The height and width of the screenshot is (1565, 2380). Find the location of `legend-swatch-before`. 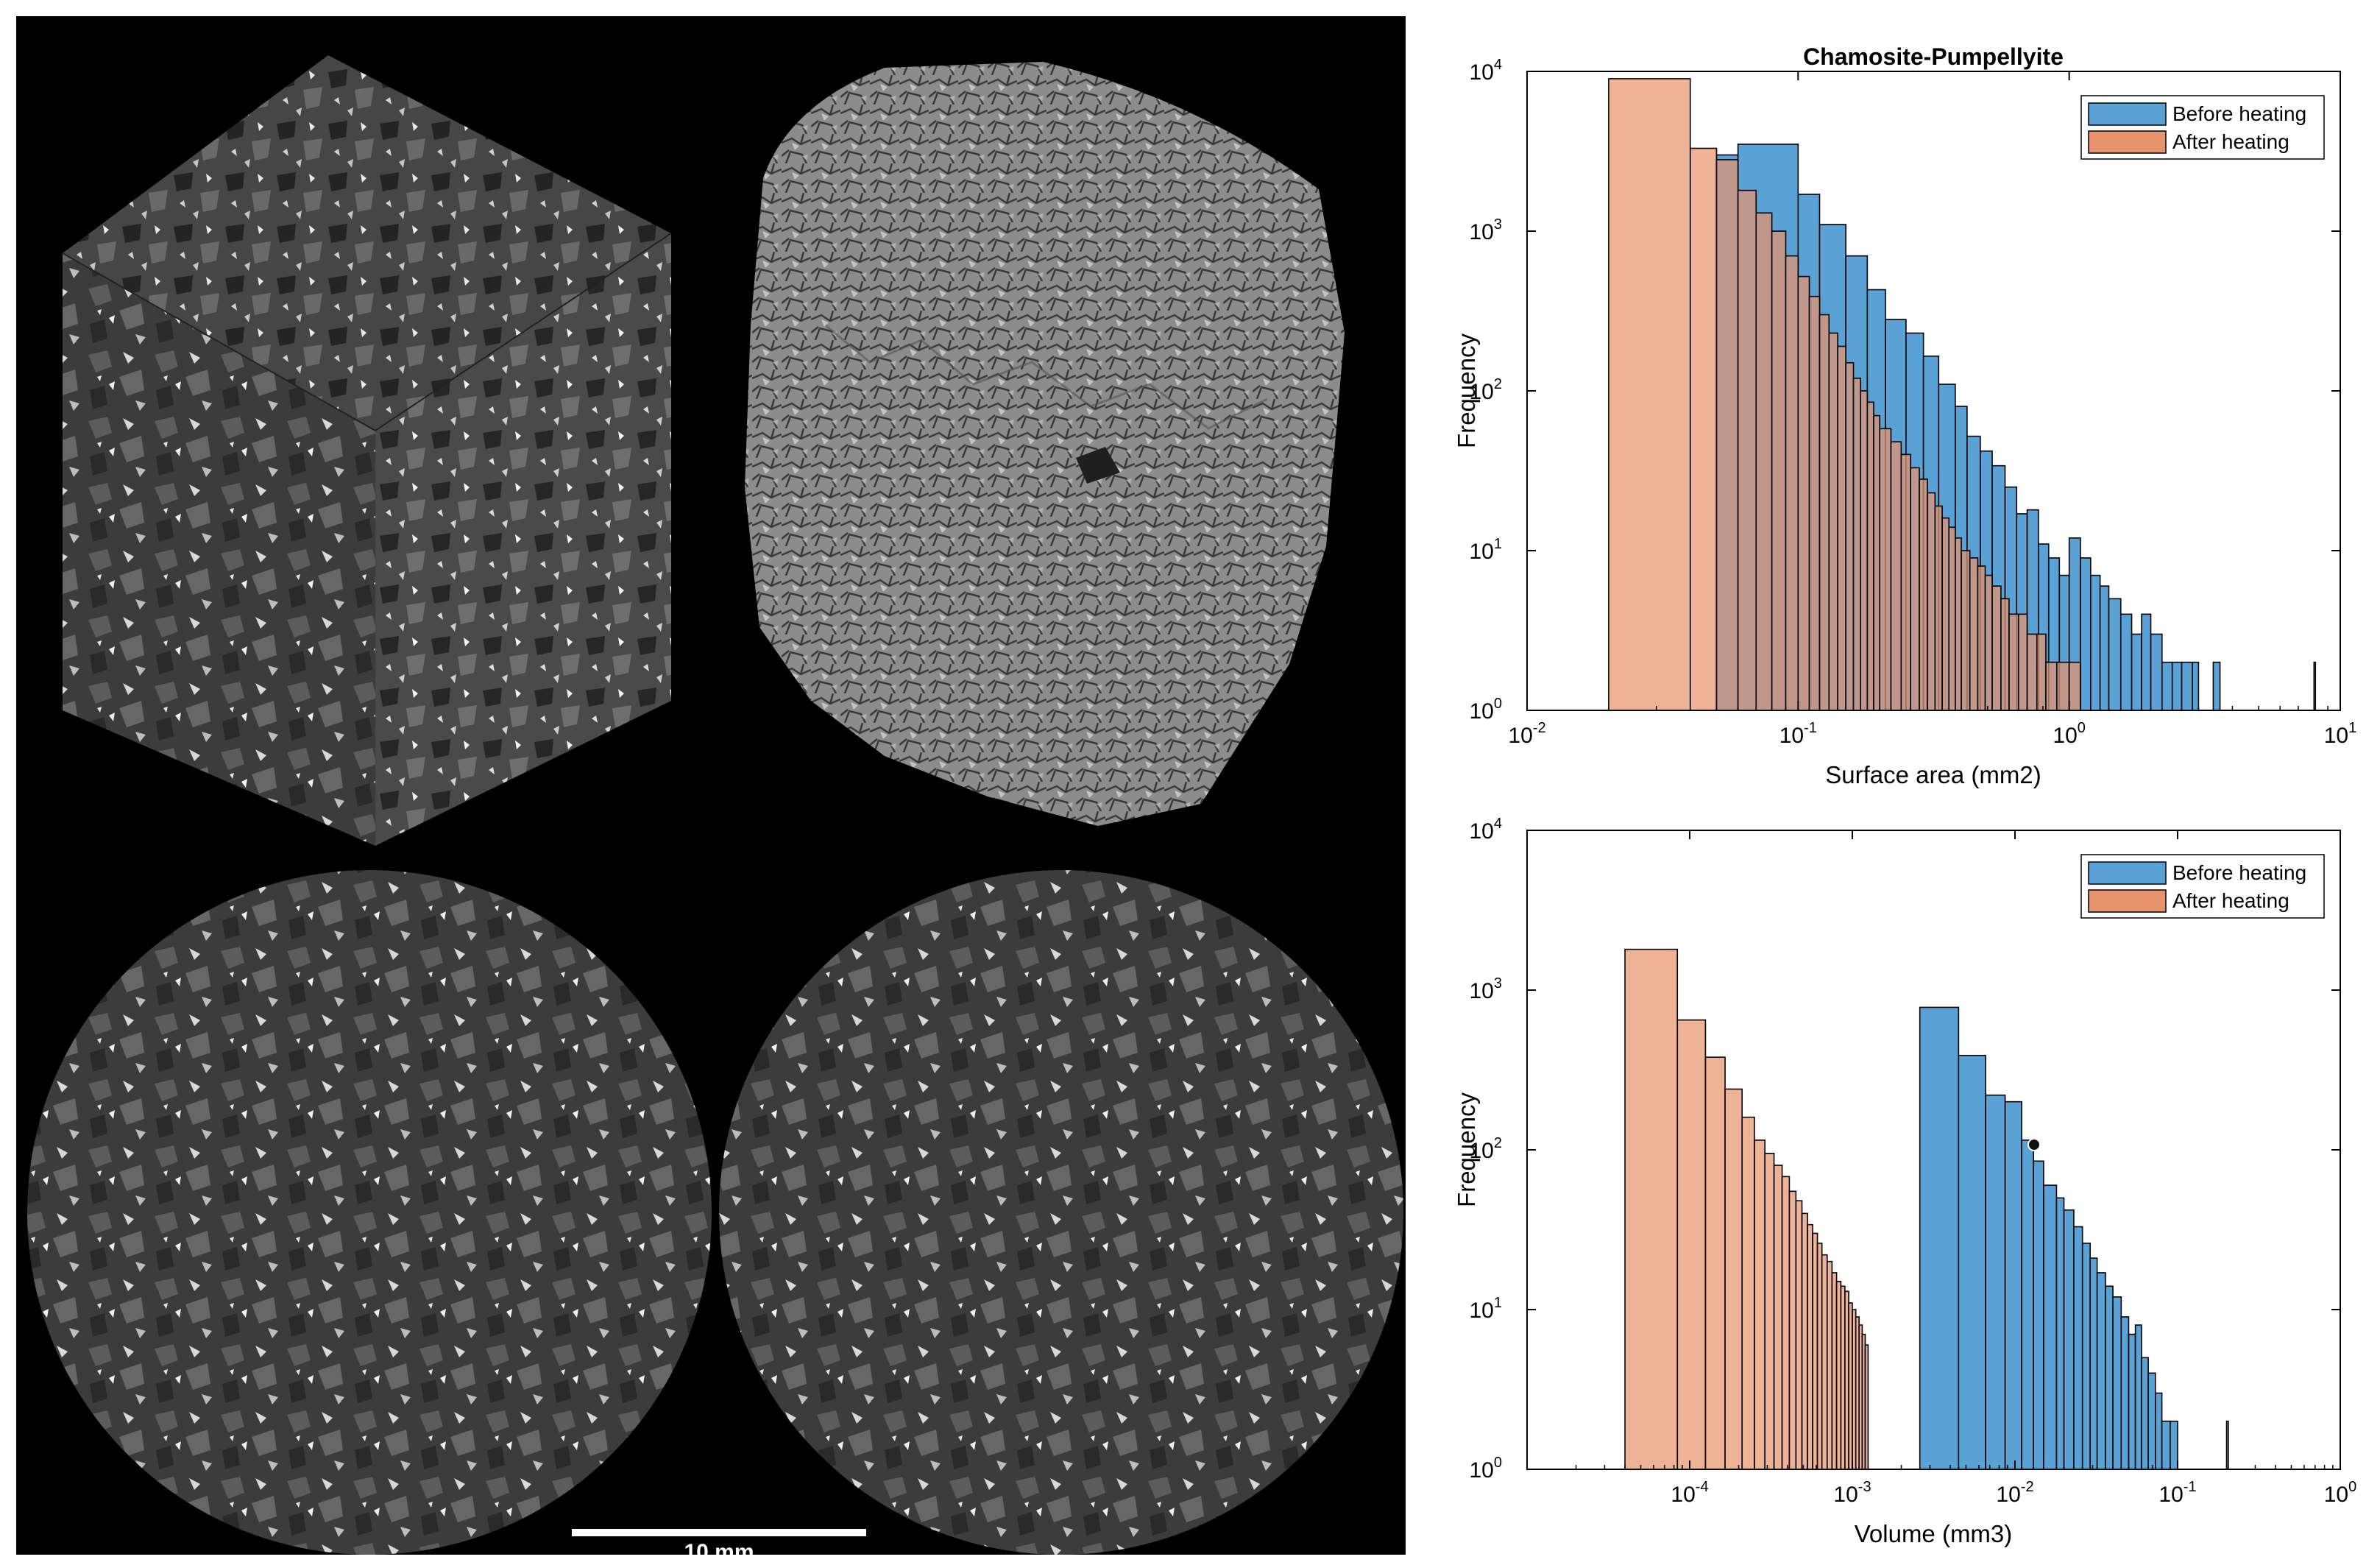

legend-swatch-before is located at coordinates (2127, 873).